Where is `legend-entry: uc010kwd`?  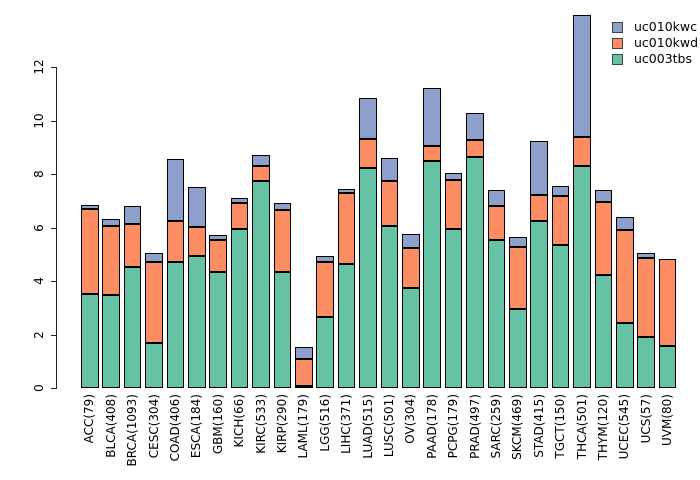 legend-entry: uc010kwd is located at coordinates (655, 42).